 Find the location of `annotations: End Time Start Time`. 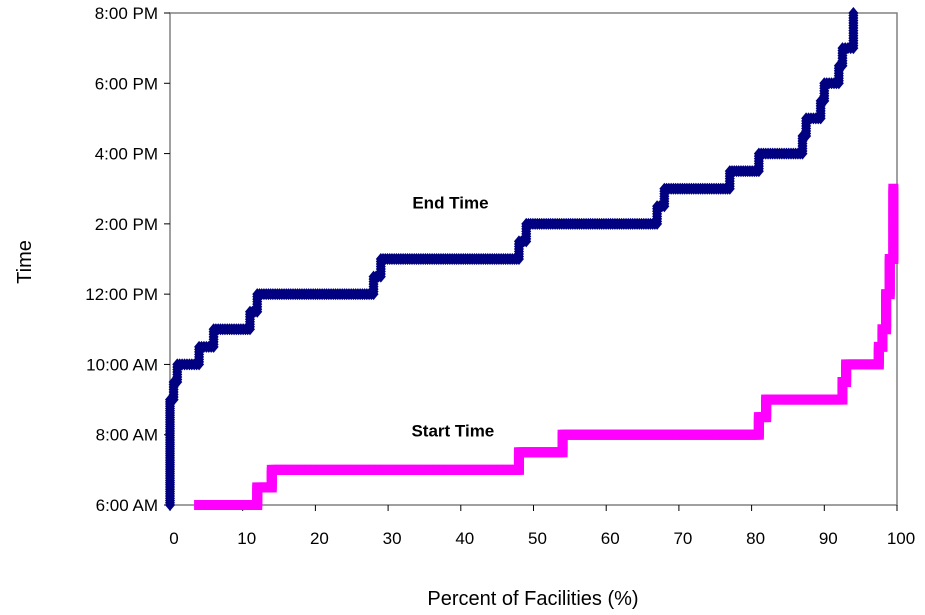

annotations: End Time Start Time is located at coordinates (452, 316).